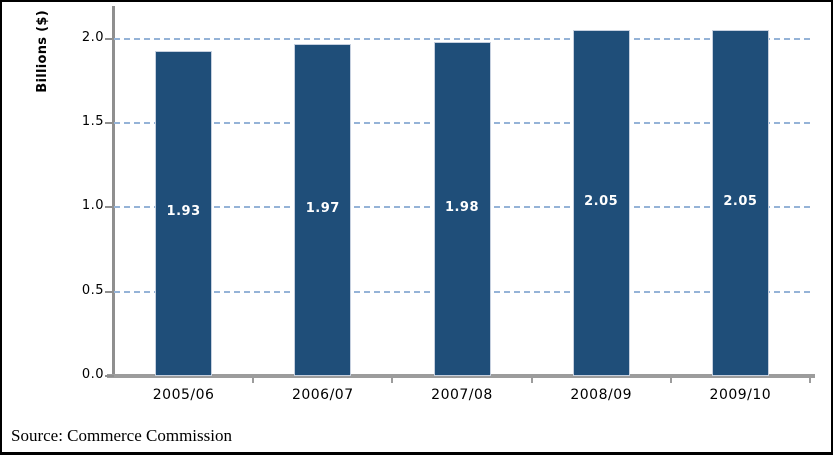 This screenshot has height=455, width=833. Describe the element at coordinates (183, 395) in the screenshot. I see `x-tick-label: 2005/06` at that location.